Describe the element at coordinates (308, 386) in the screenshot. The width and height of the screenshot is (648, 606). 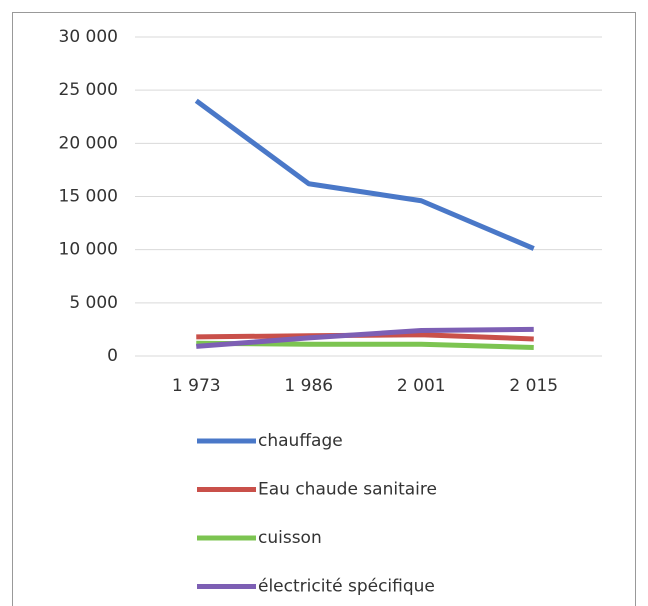
I see `x-tick-label: 1 986` at that location.